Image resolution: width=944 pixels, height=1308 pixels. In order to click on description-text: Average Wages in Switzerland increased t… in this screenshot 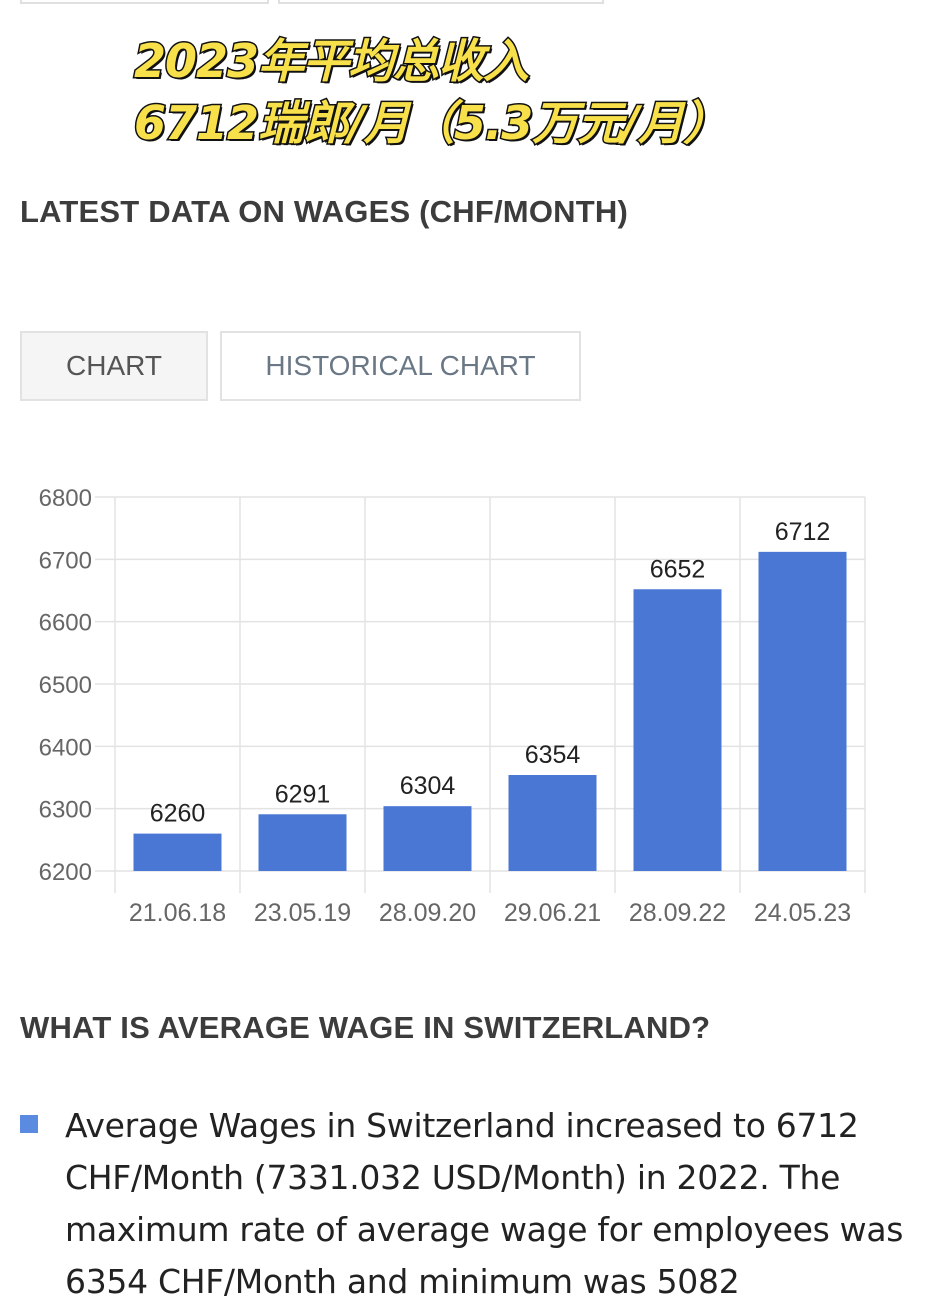, I will do `click(484, 1203)`.